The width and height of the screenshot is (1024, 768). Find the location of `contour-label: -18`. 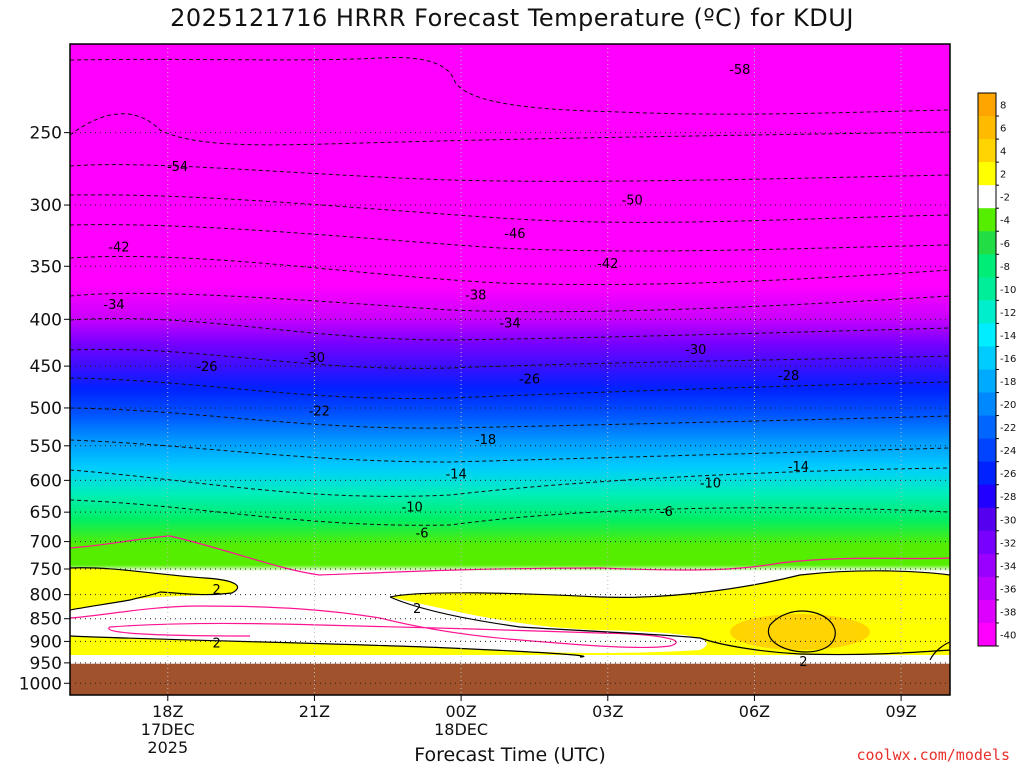

contour-label: -18 is located at coordinates (485, 440).